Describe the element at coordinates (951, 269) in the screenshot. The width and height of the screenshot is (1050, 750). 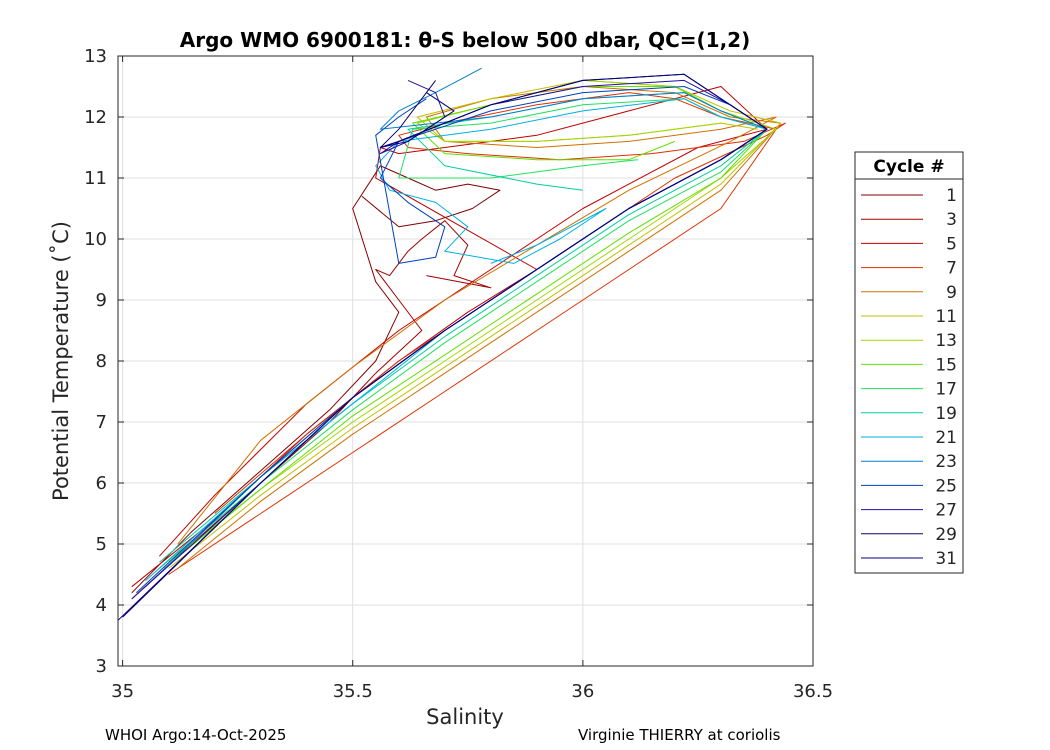
I see `legend-label-cycle-7: 7` at that location.